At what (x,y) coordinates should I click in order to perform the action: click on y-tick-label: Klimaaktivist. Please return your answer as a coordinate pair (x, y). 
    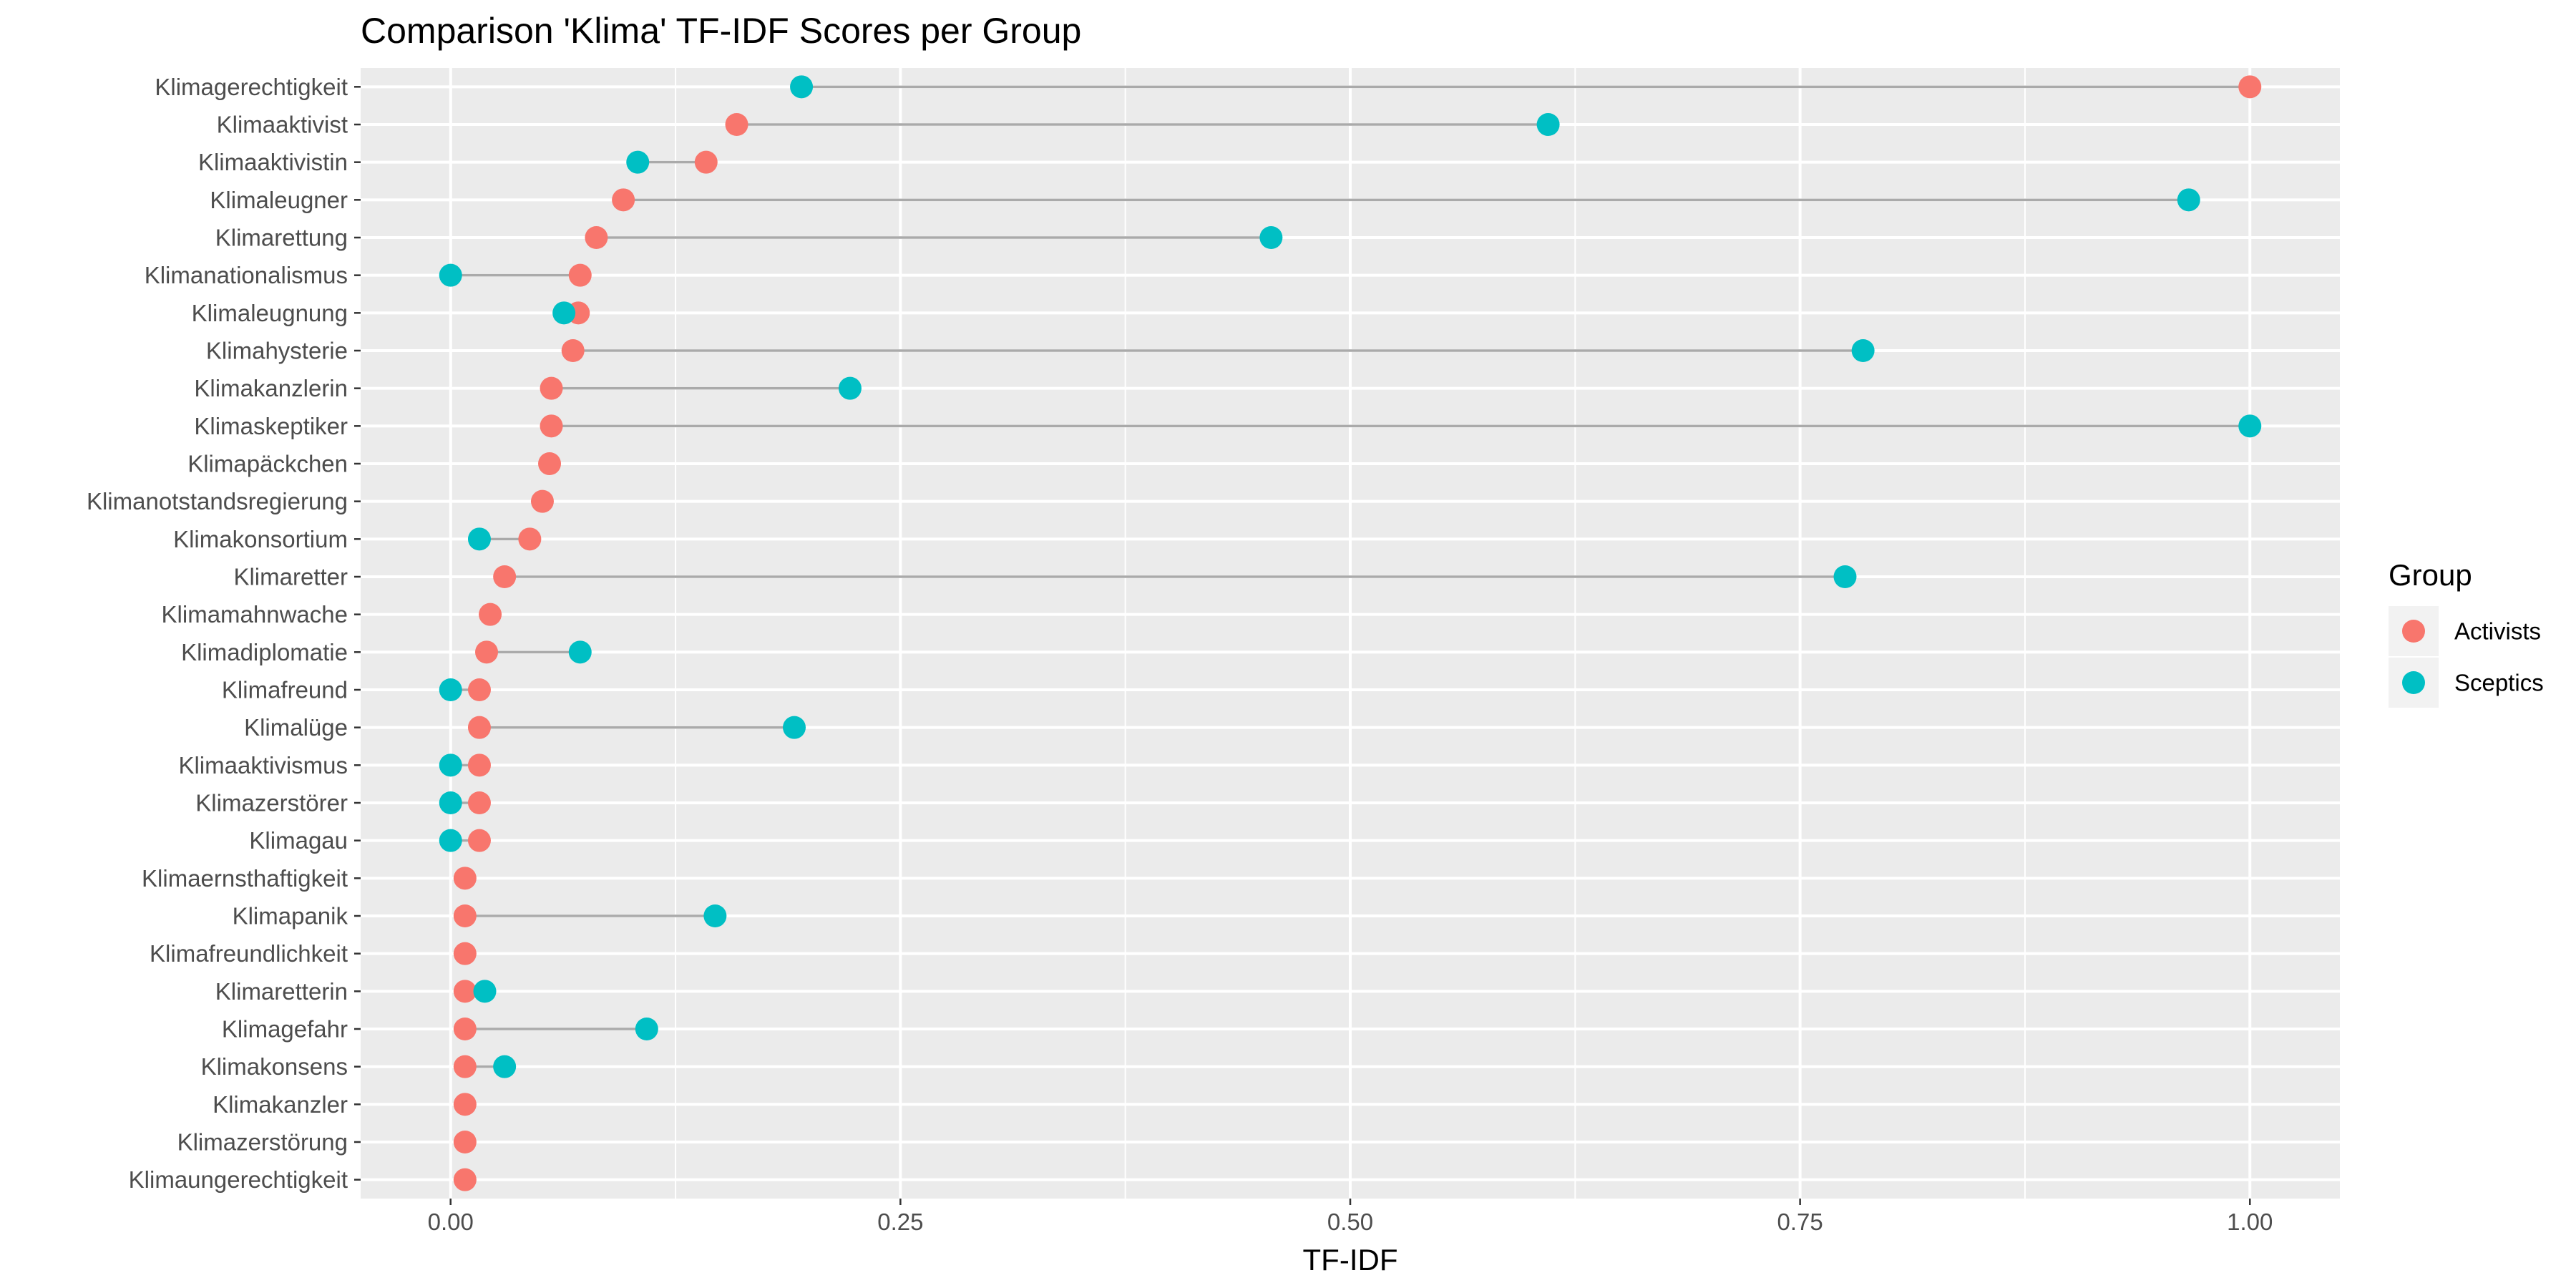
    Looking at the image, I should click on (282, 125).